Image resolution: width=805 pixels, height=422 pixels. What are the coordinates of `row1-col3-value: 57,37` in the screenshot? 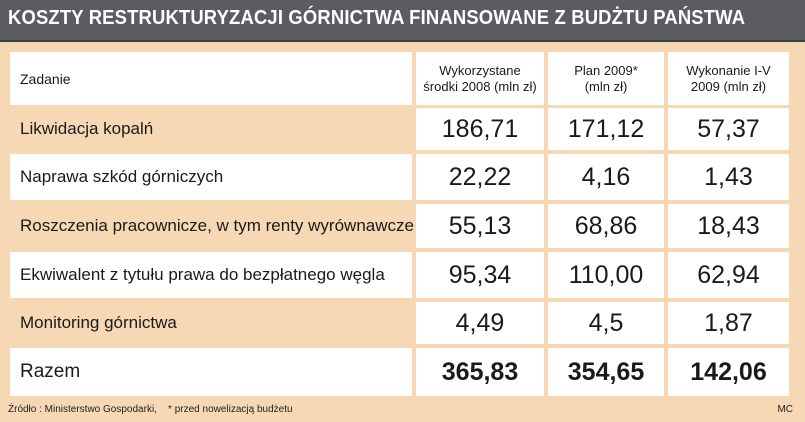 It's located at (728, 129).